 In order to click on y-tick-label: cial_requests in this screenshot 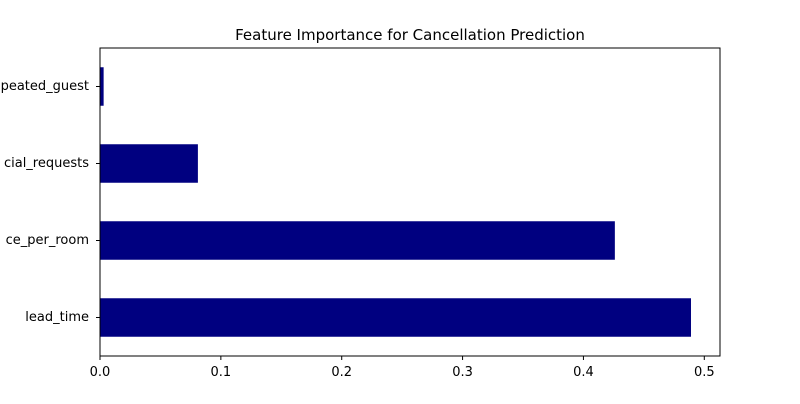, I will do `click(46, 163)`.